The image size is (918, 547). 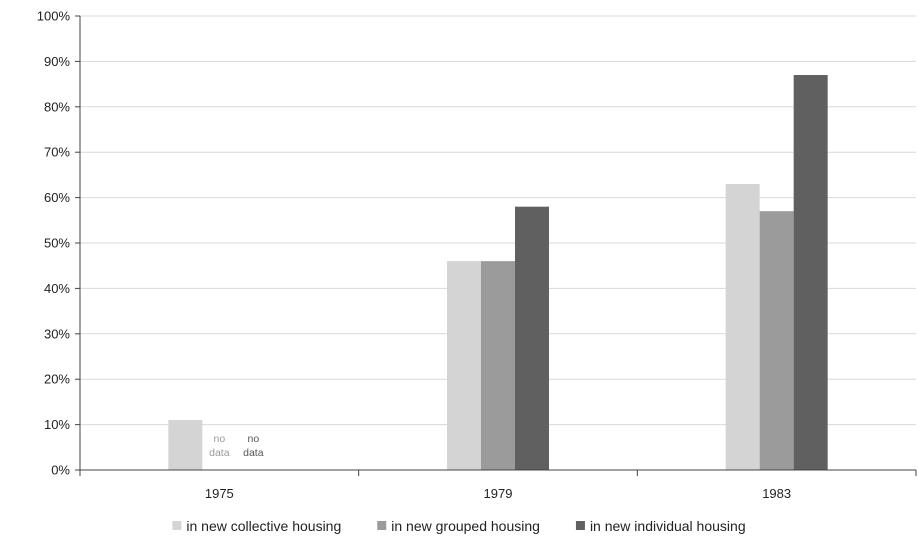 I want to click on x-axis-category-labels: 1975 1979 1983, so click(x=498, y=493).